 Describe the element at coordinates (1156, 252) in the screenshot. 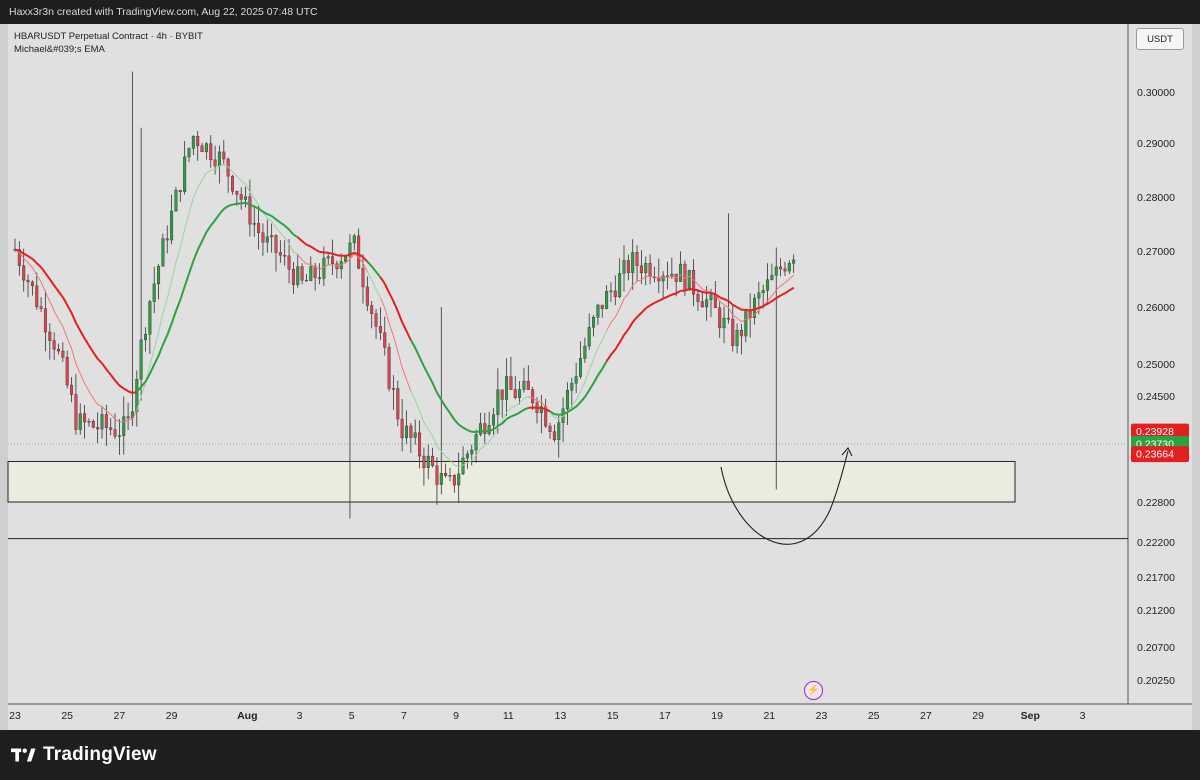

I see `y-tick-label: 0.27000` at that location.